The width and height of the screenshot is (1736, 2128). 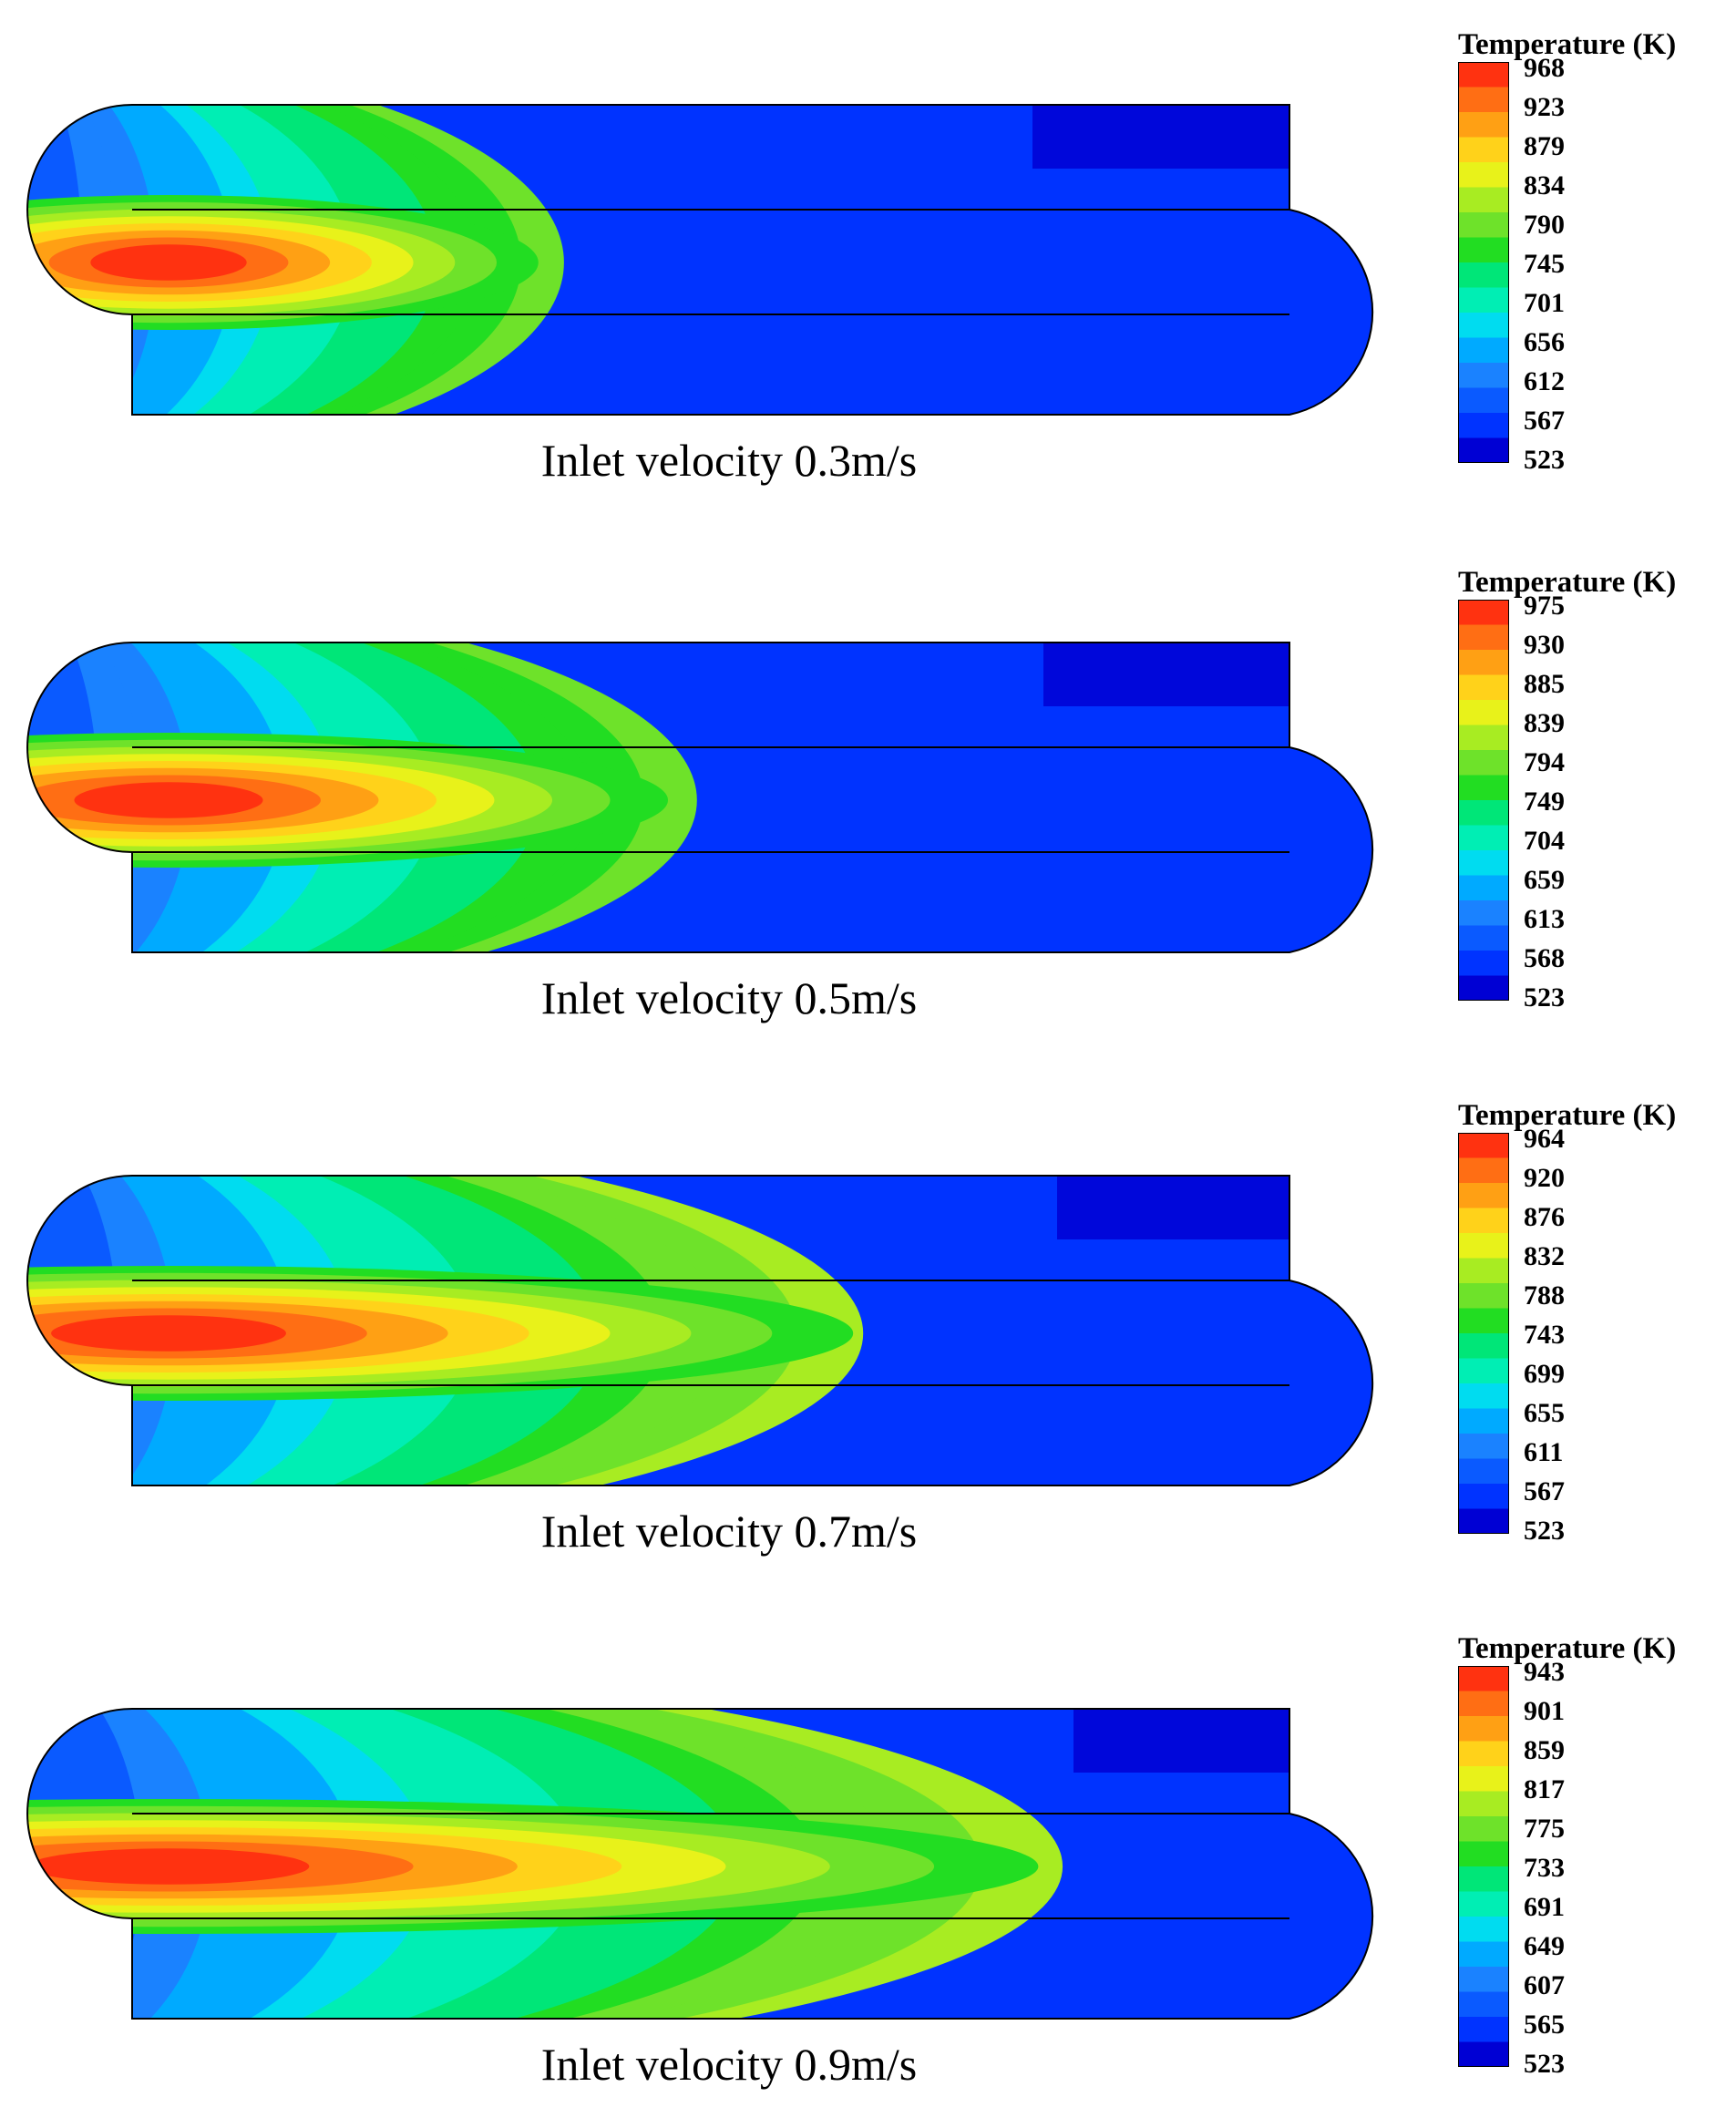 I want to click on legend-tick: 790, so click(x=1544, y=225).